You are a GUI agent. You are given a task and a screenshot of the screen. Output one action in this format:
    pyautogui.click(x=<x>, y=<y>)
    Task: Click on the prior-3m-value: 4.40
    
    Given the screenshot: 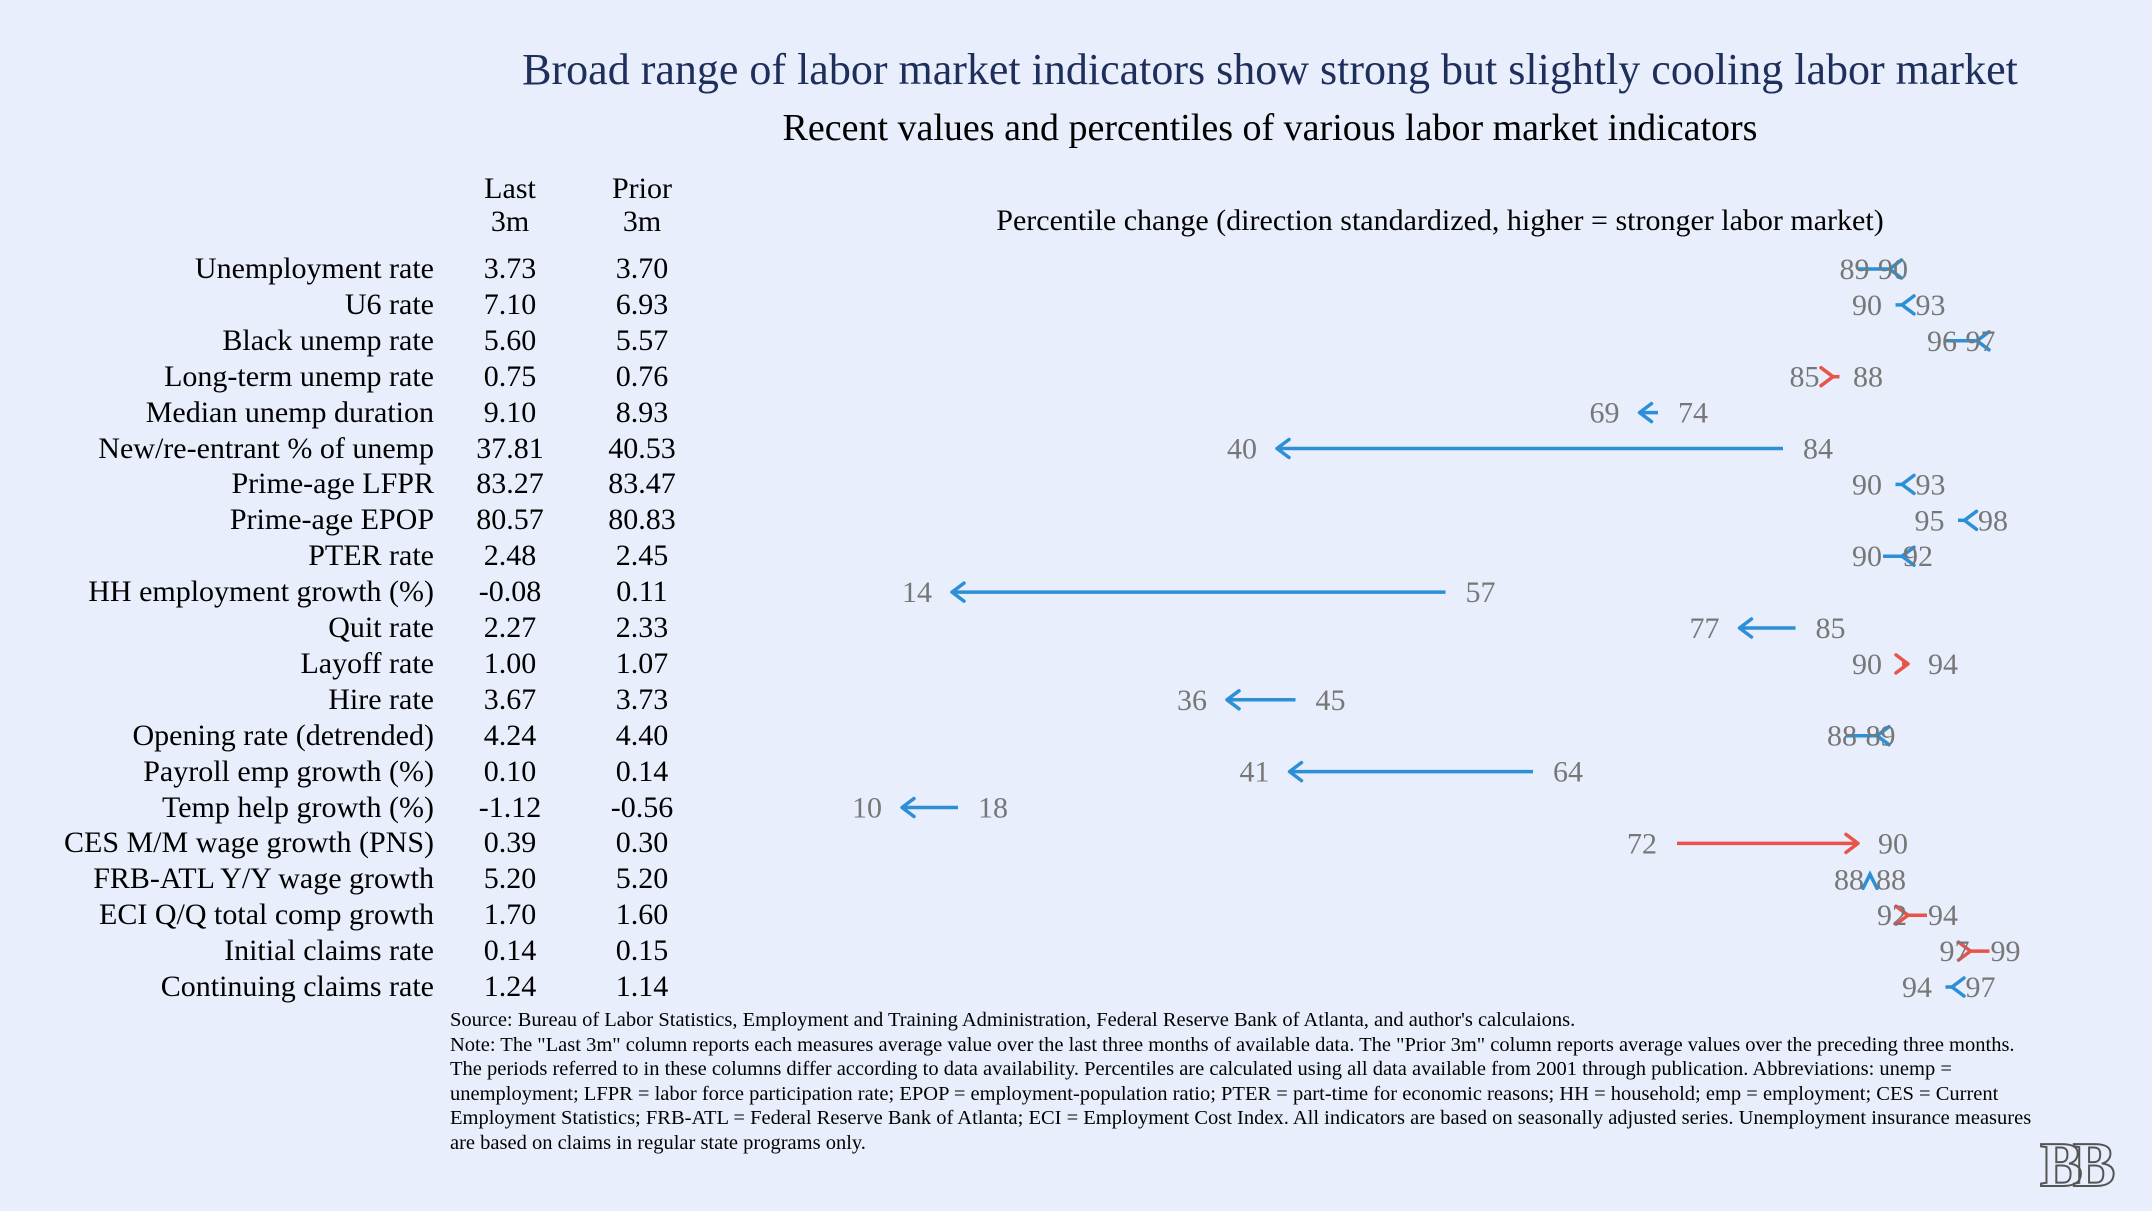 What is the action you would take?
    pyautogui.click(x=642, y=735)
    